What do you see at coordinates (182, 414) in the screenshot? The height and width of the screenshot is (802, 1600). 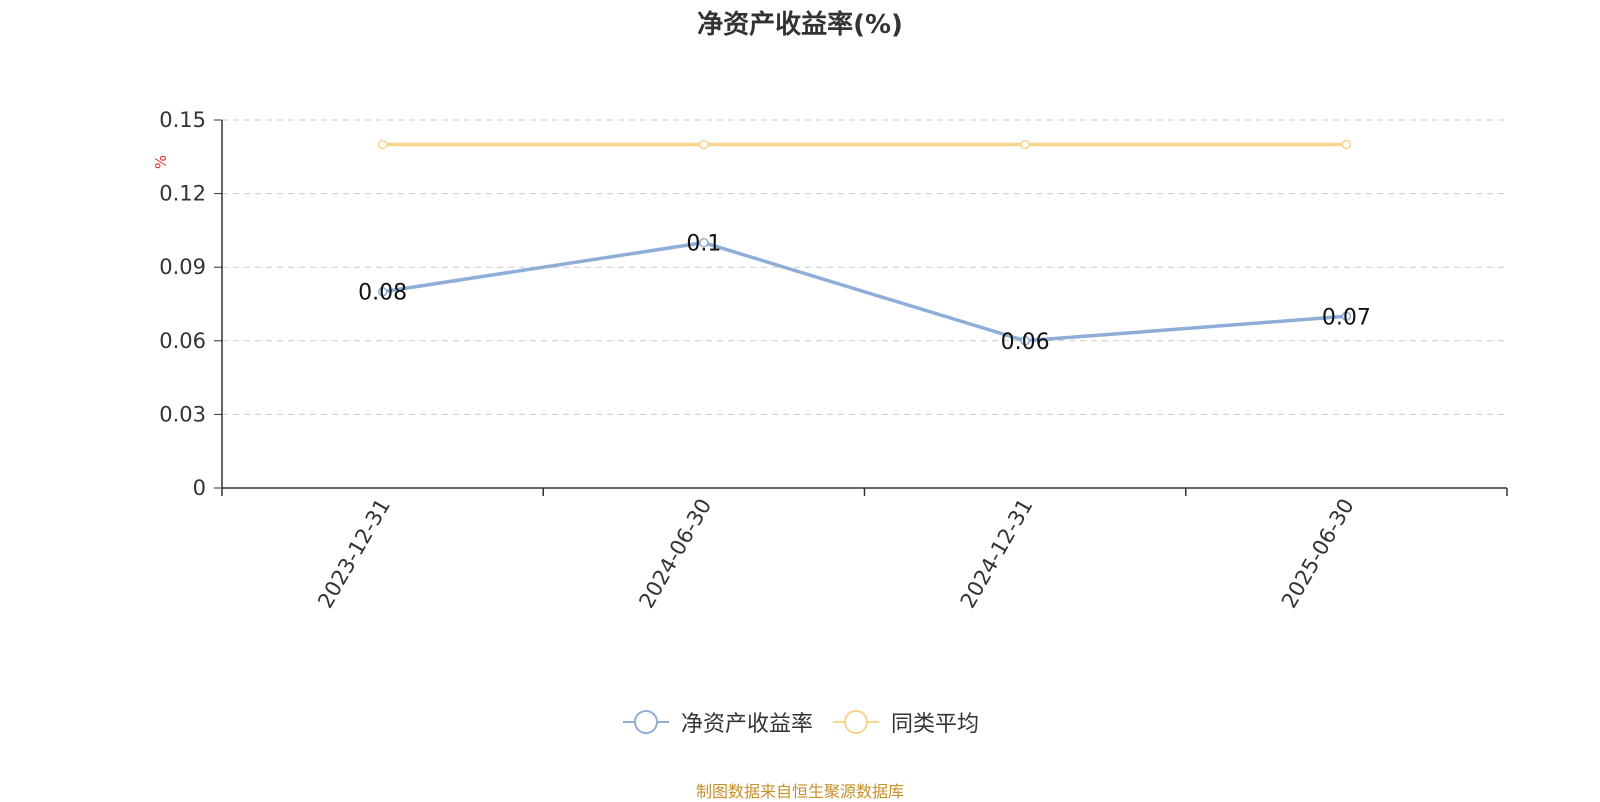 I see `y-tick-label: 0.03` at bounding box center [182, 414].